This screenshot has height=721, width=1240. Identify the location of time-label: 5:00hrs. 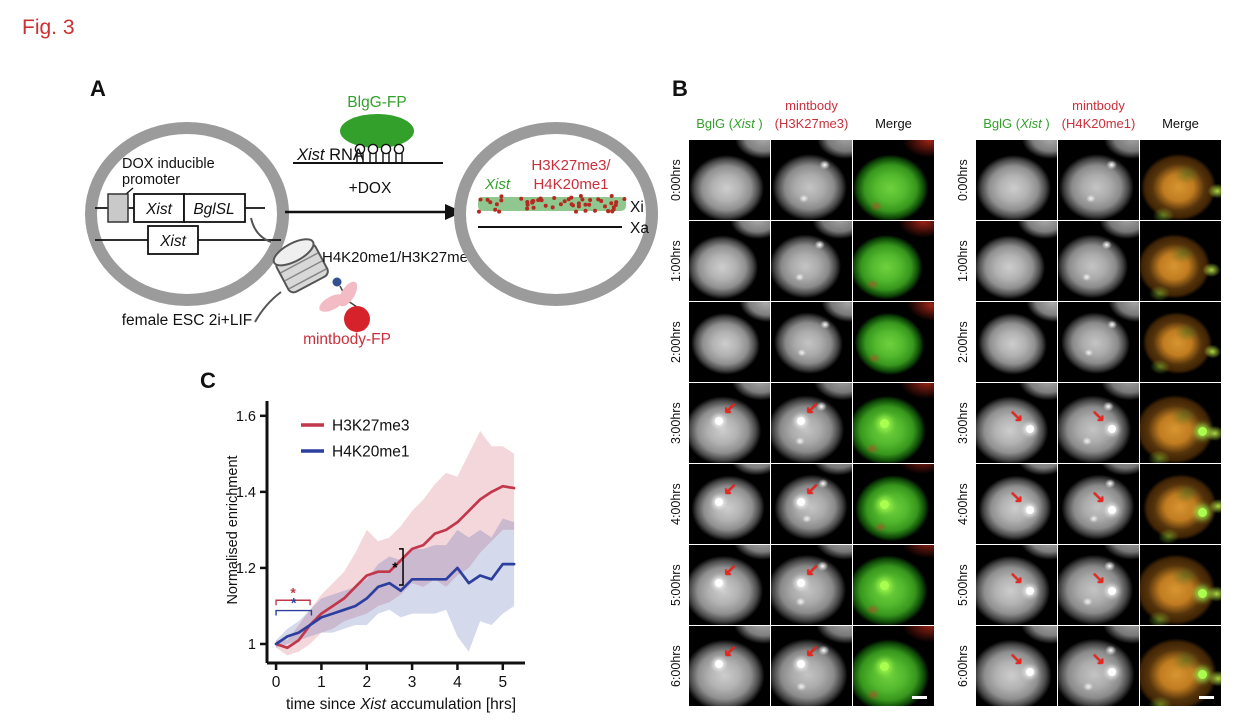
(963, 585).